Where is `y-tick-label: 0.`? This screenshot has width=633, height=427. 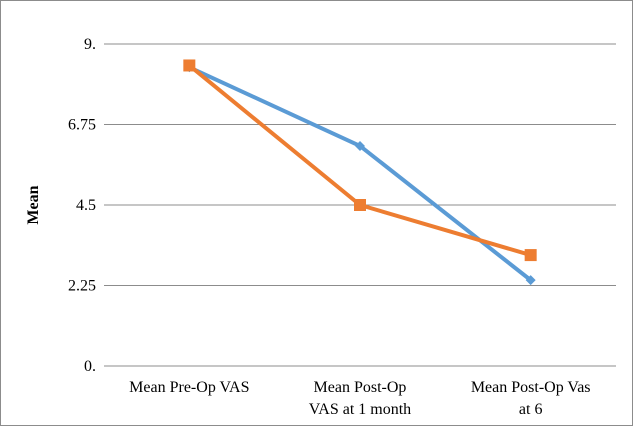 y-tick-label: 0. is located at coordinates (90, 366).